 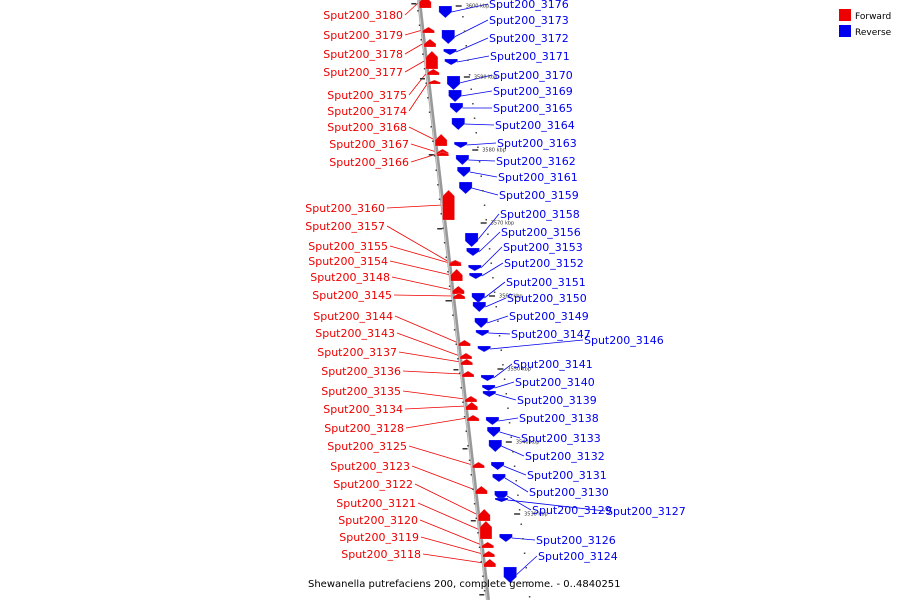 What do you see at coordinates (544, 263) in the screenshot?
I see `reverse-gene-label: Sput200_3152` at bounding box center [544, 263].